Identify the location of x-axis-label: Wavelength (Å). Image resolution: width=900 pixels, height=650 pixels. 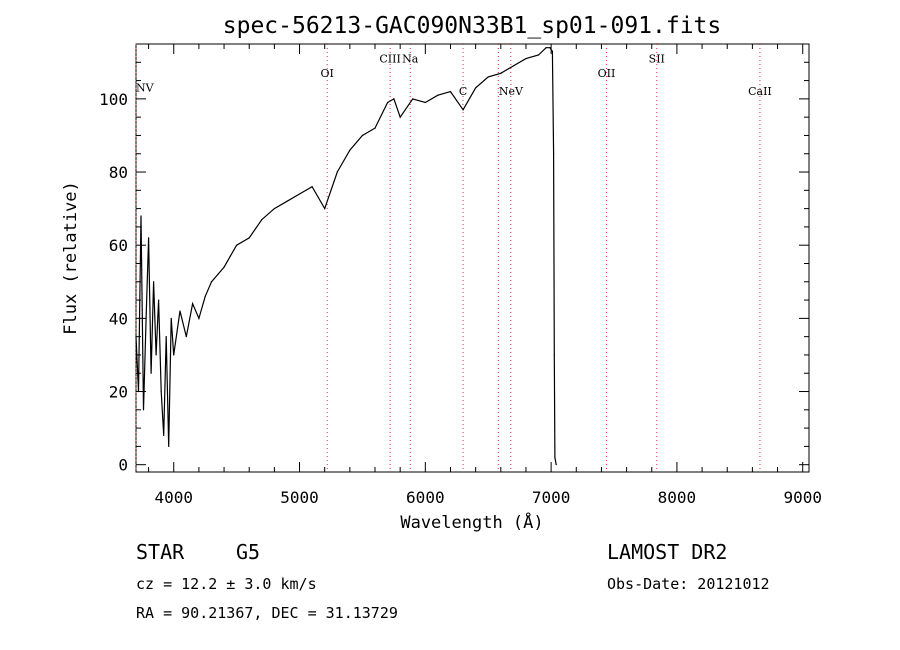
(471, 522).